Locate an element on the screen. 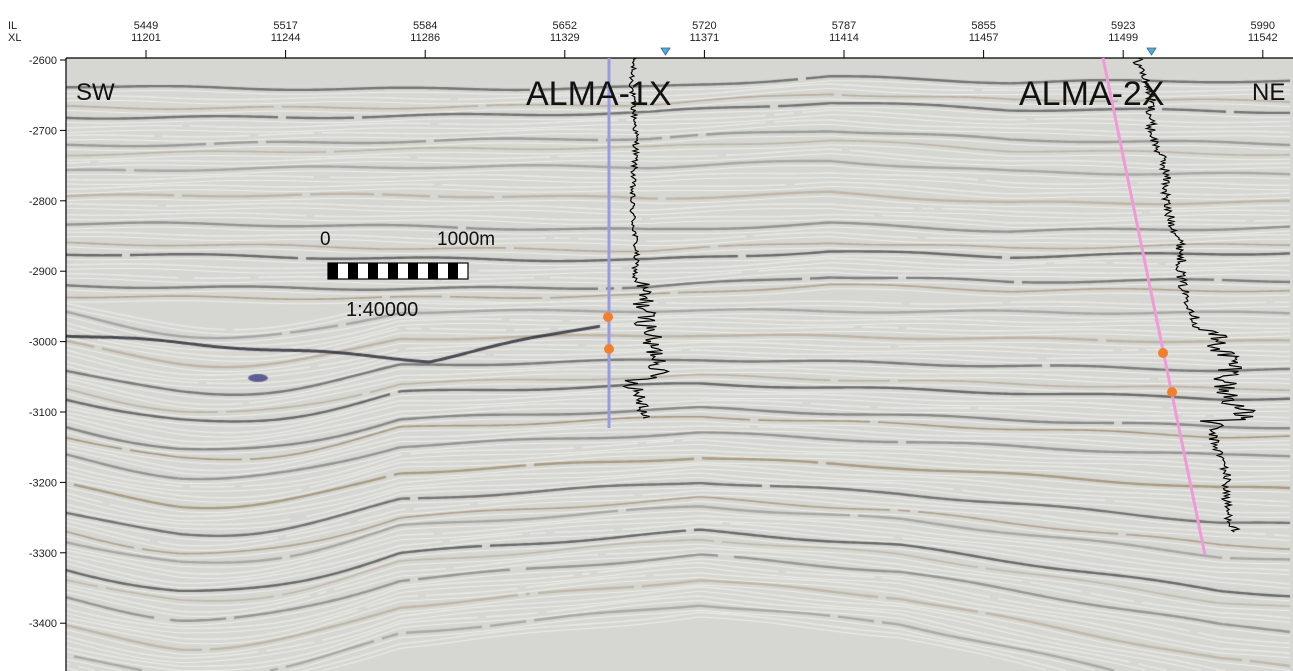  depth-tick-label: -2600 is located at coordinates (43, 61).